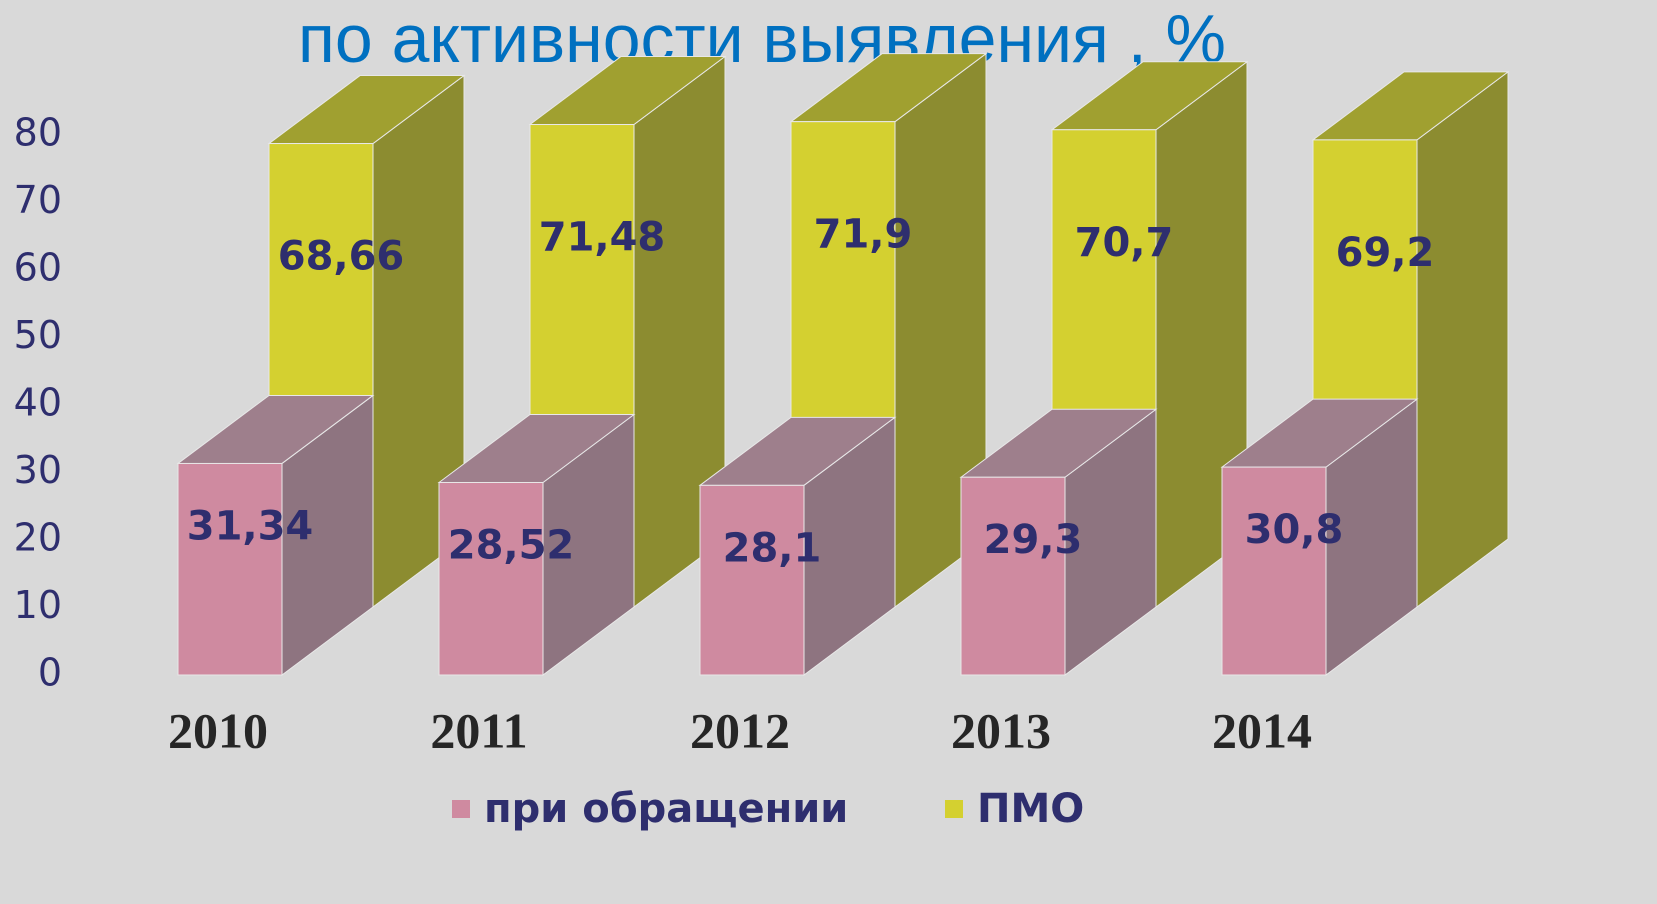 This screenshot has width=1657, height=904. I want to click on x-tick-label: 2011, so click(478, 730).